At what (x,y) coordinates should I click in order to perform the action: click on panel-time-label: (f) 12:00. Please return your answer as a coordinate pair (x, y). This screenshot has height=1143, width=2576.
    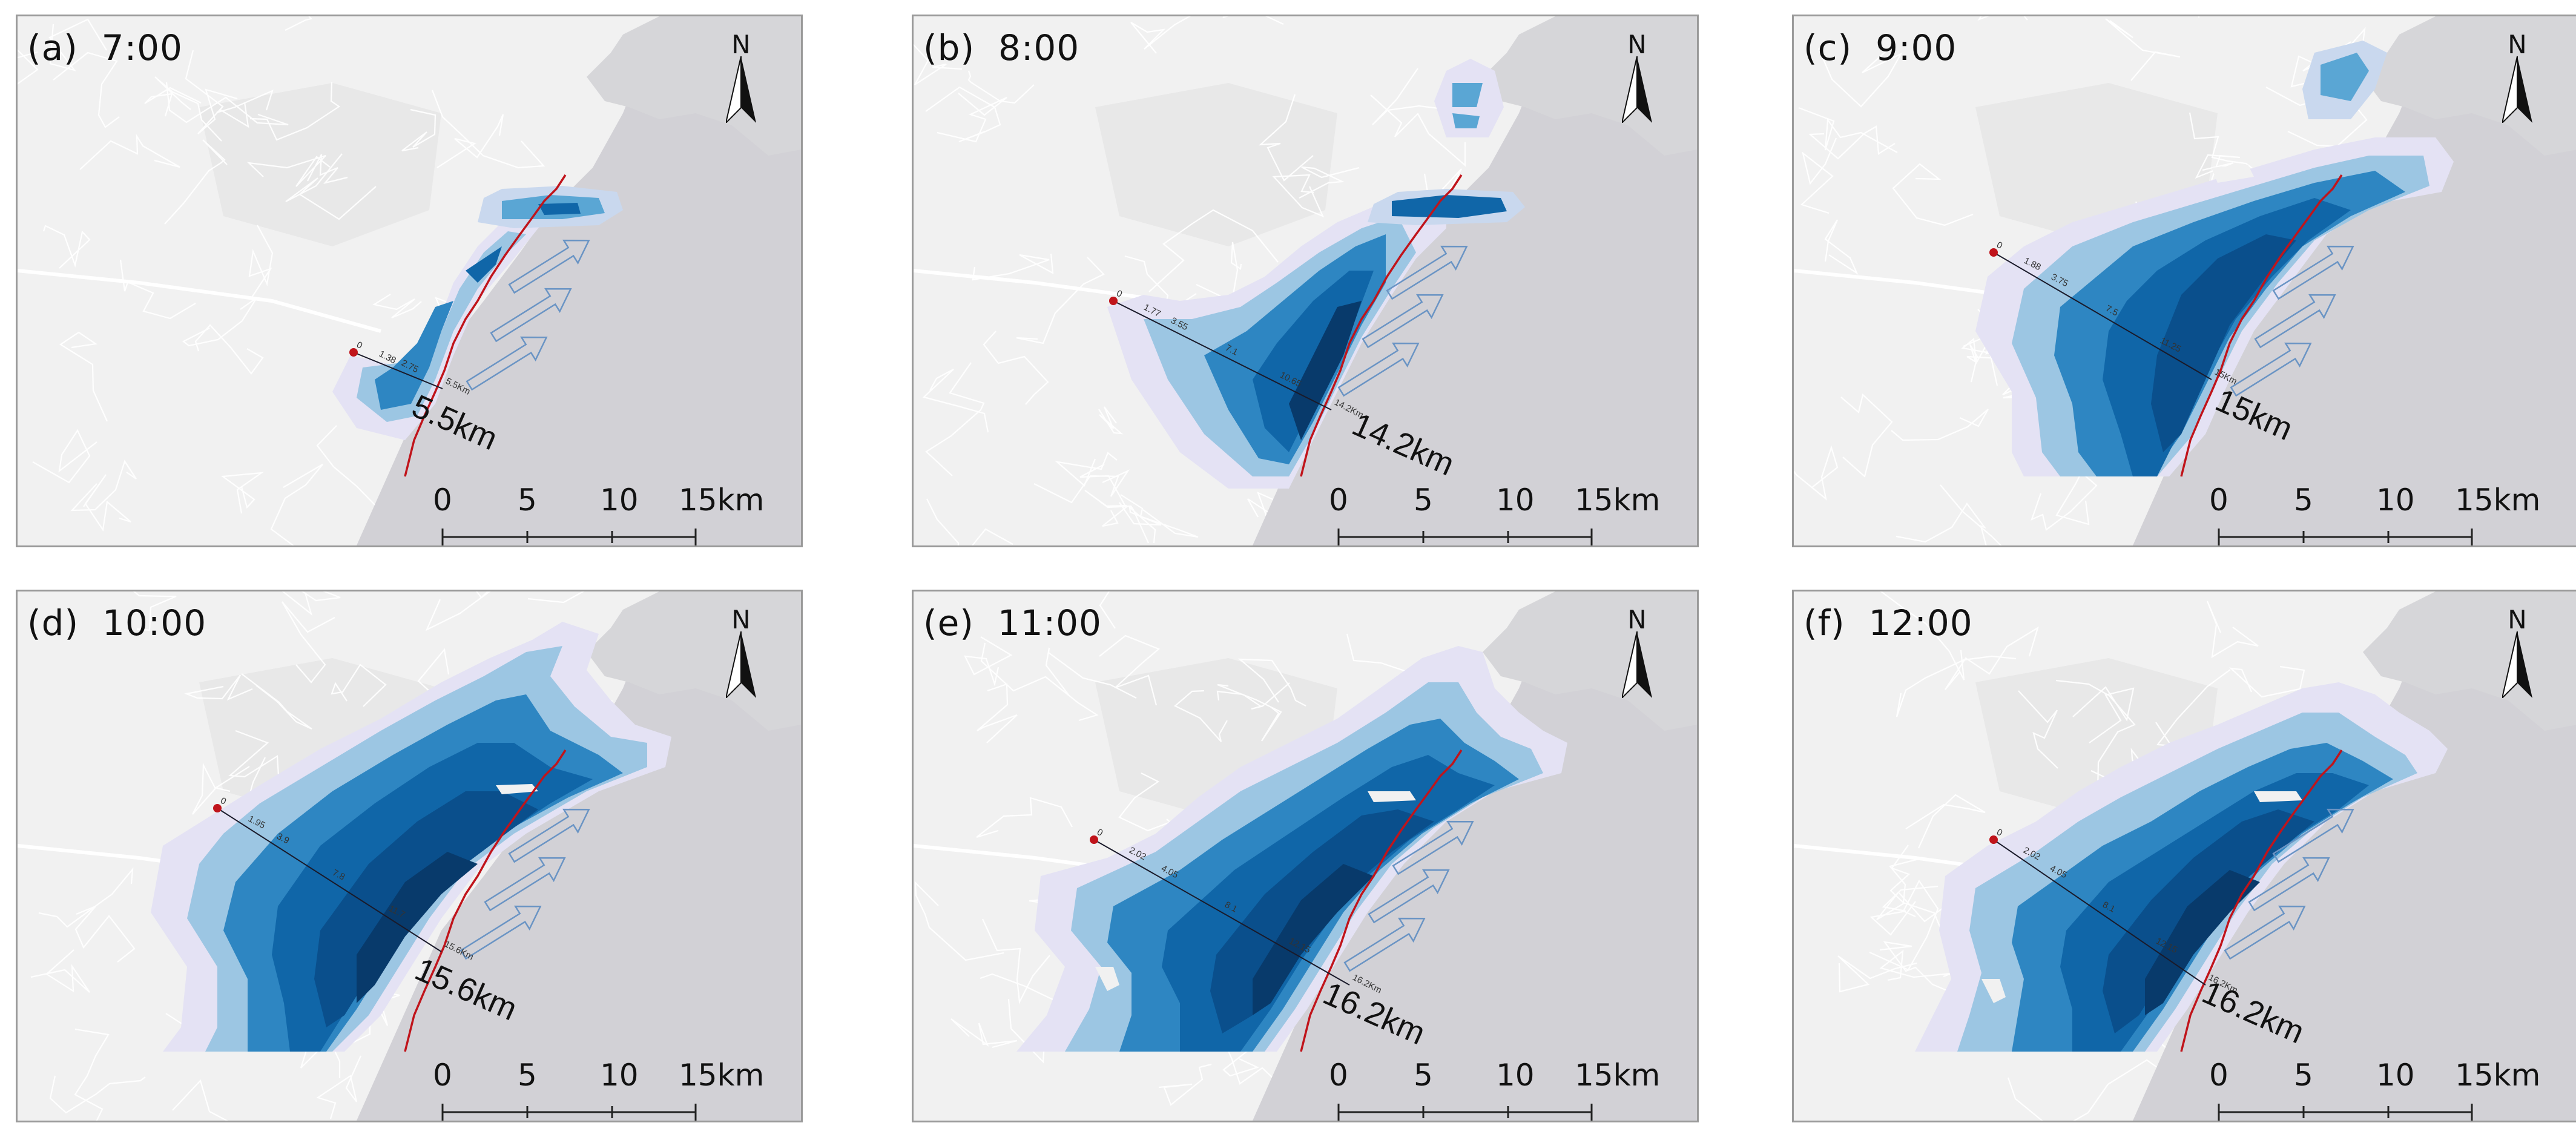
    Looking at the image, I should click on (1888, 623).